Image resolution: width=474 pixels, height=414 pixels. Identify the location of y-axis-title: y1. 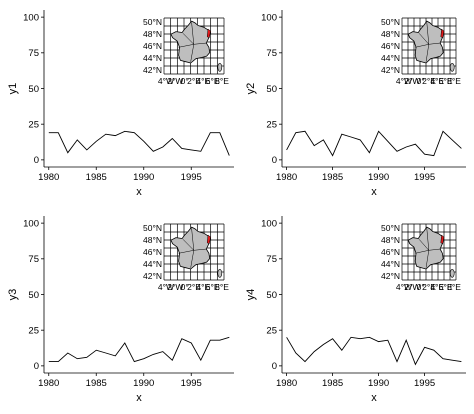
(13, 89).